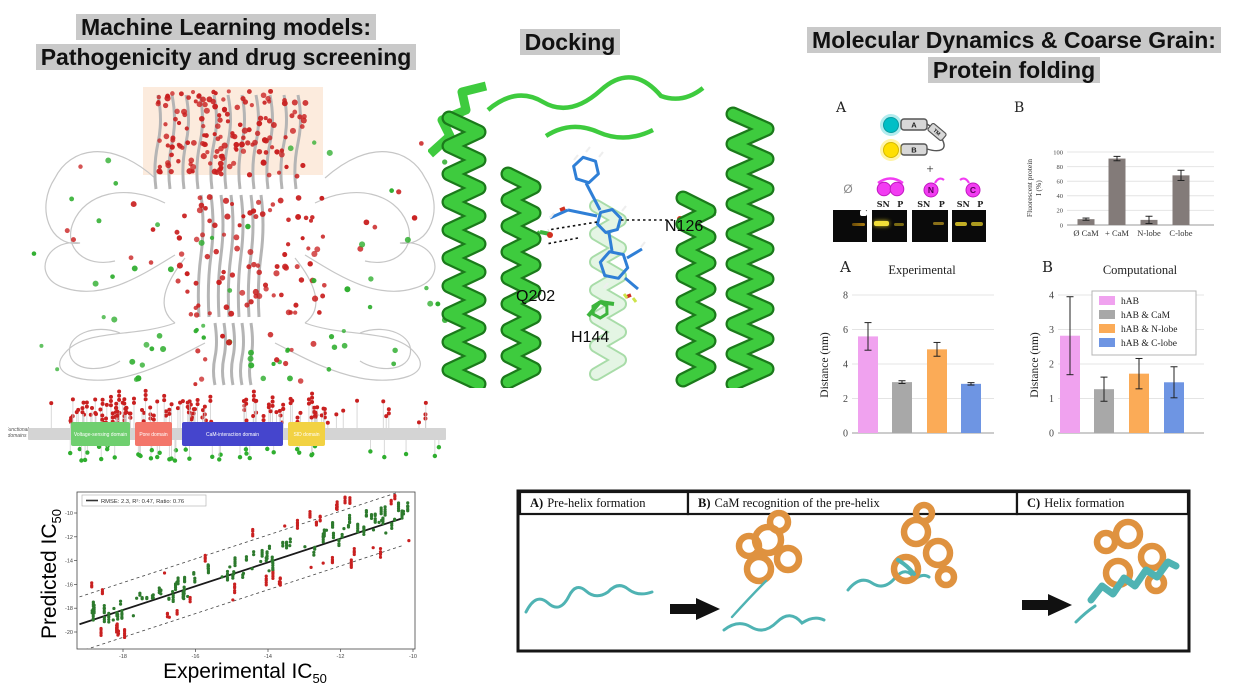 The image size is (1239, 689). I want to click on fluor-y-label-line2: I (%), so click(1038, 188).